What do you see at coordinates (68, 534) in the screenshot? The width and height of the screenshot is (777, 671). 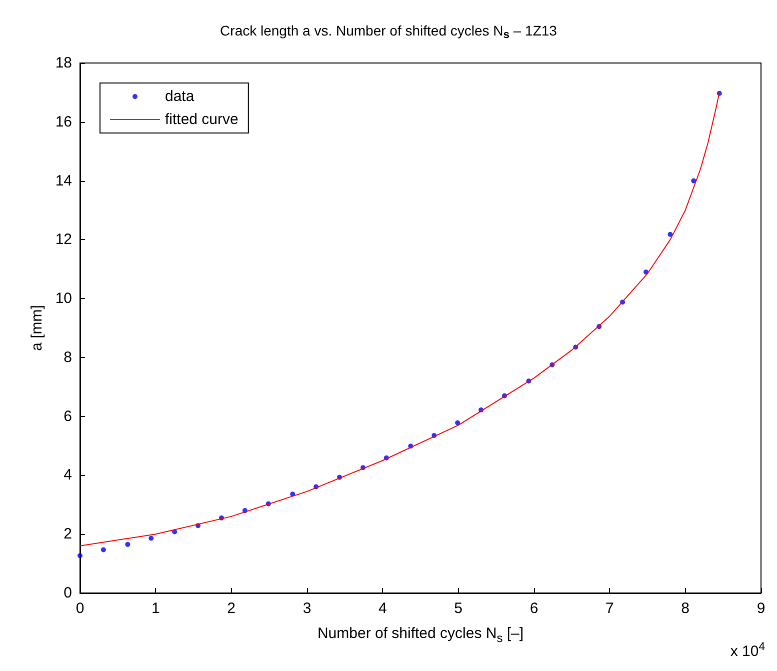 I see `y-tick-label: 2` at bounding box center [68, 534].